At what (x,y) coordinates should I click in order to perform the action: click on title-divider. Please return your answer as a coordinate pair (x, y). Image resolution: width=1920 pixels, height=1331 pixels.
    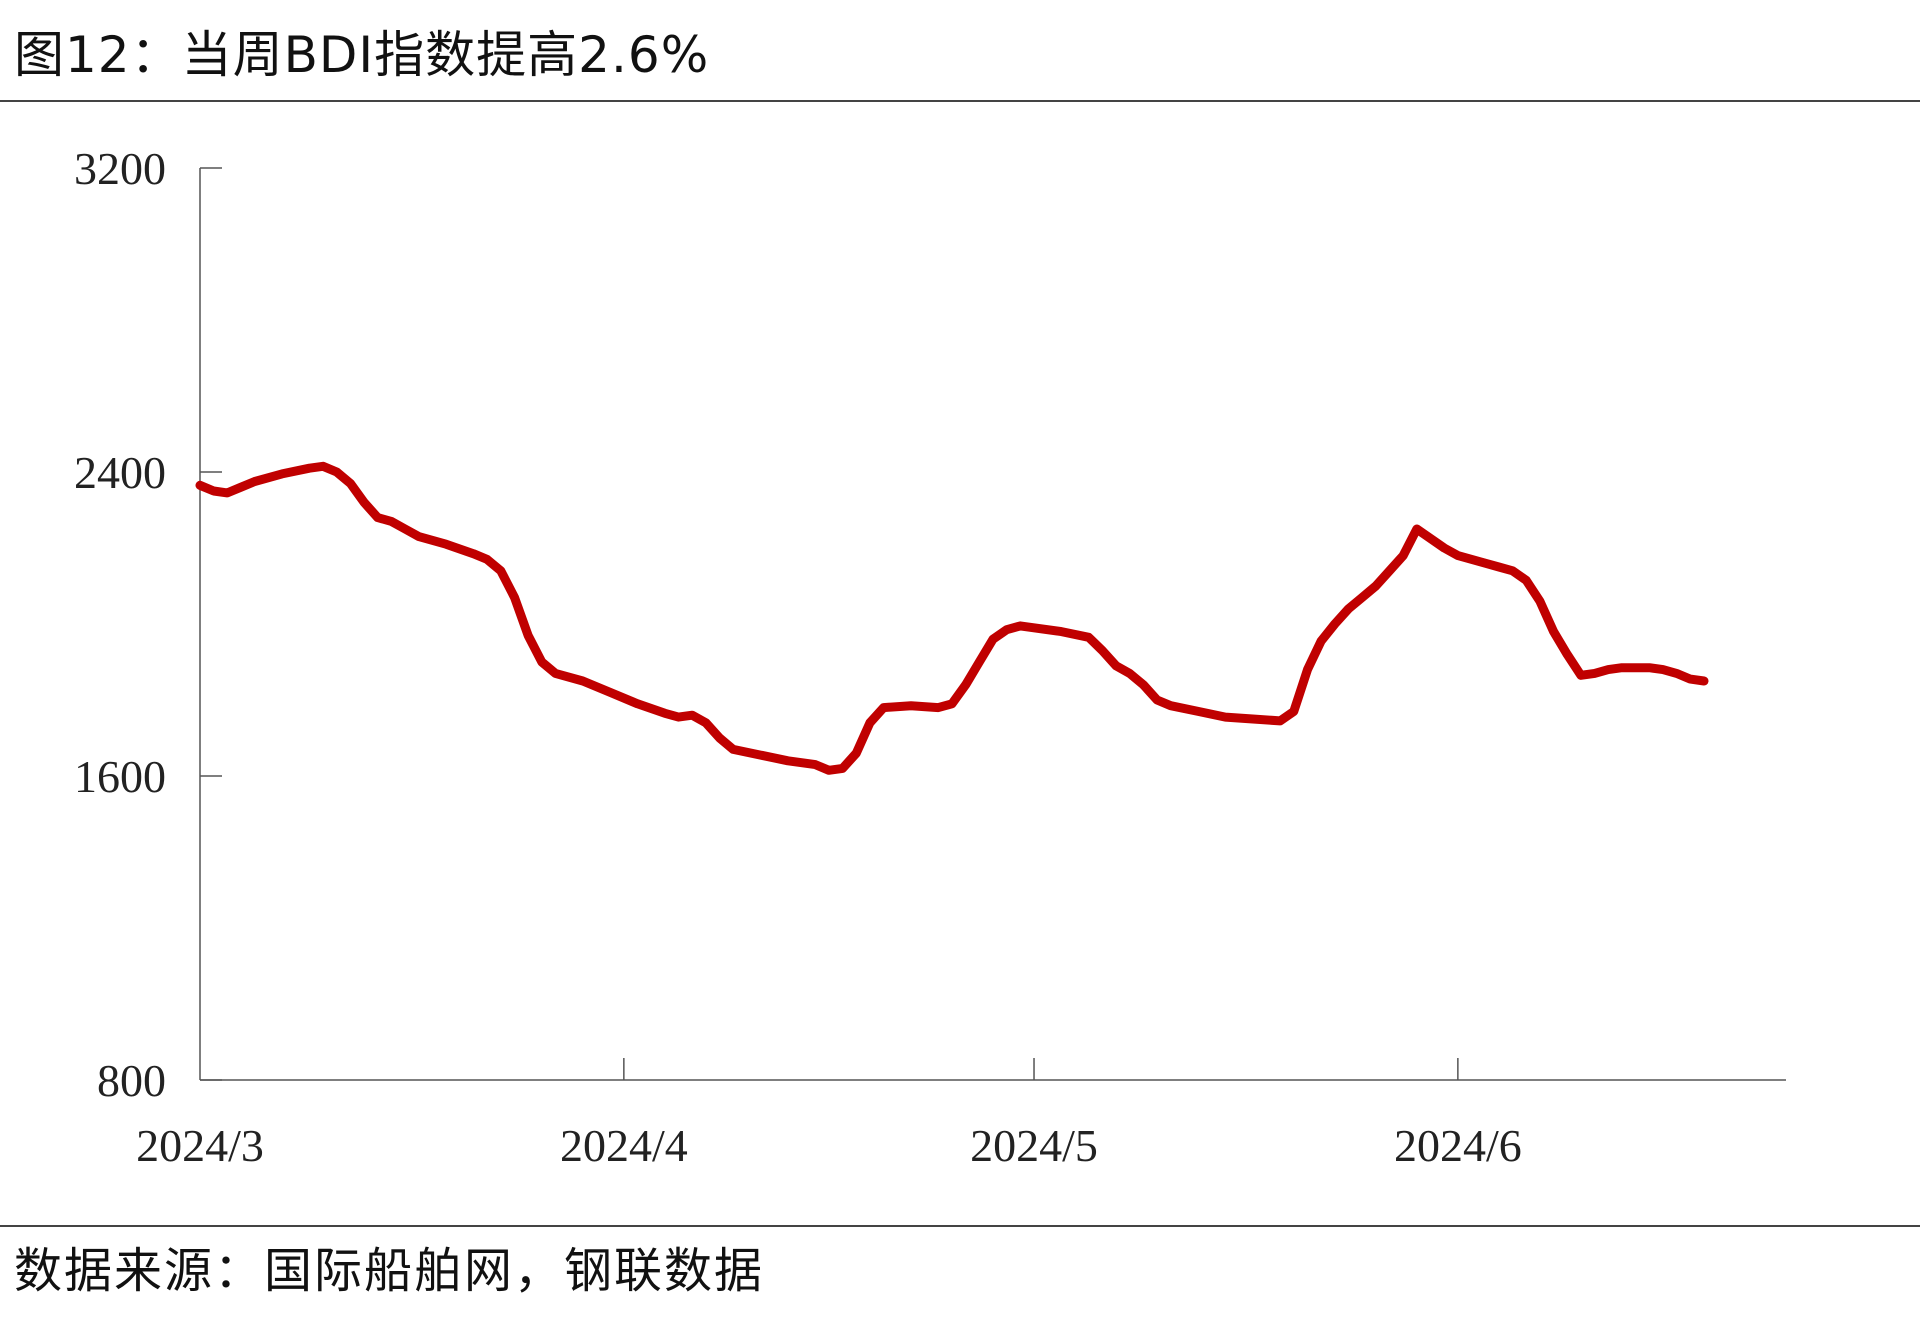
    Looking at the image, I should click on (960, 101).